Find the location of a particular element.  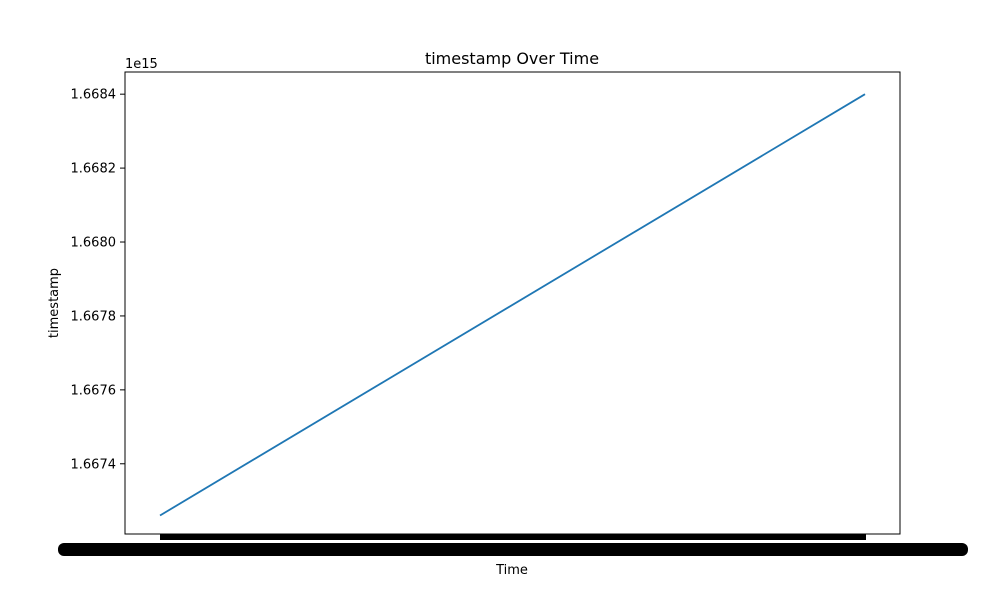

y-offset-text: 1e15 is located at coordinates (141, 64).